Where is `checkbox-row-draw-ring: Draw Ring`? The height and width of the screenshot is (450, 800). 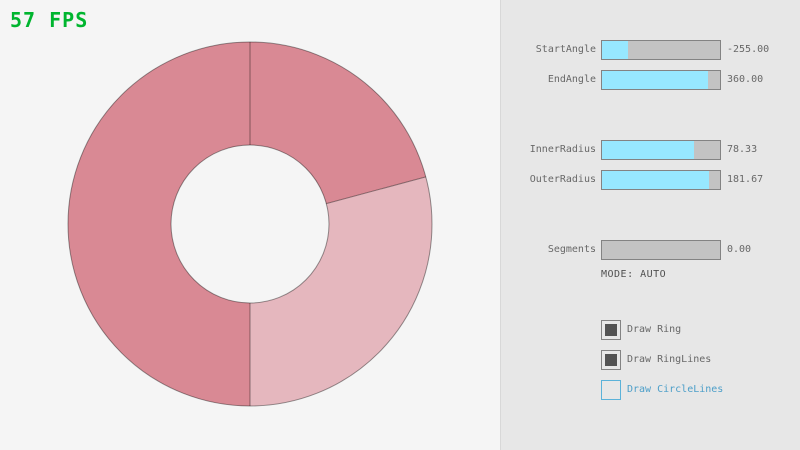
checkbox-row-draw-ring: Draw Ring is located at coordinates (650, 330).